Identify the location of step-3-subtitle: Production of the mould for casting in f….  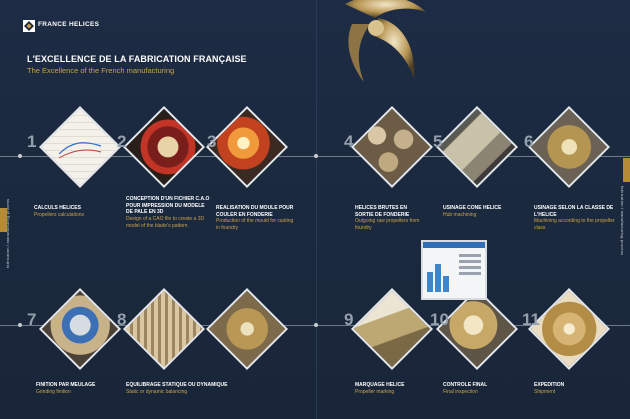
(255, 224).